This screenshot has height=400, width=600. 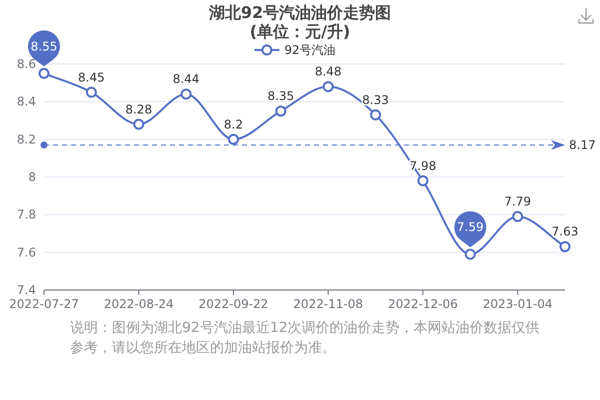 I want to click on data-label: 7.79, so click(x=517, y=201).